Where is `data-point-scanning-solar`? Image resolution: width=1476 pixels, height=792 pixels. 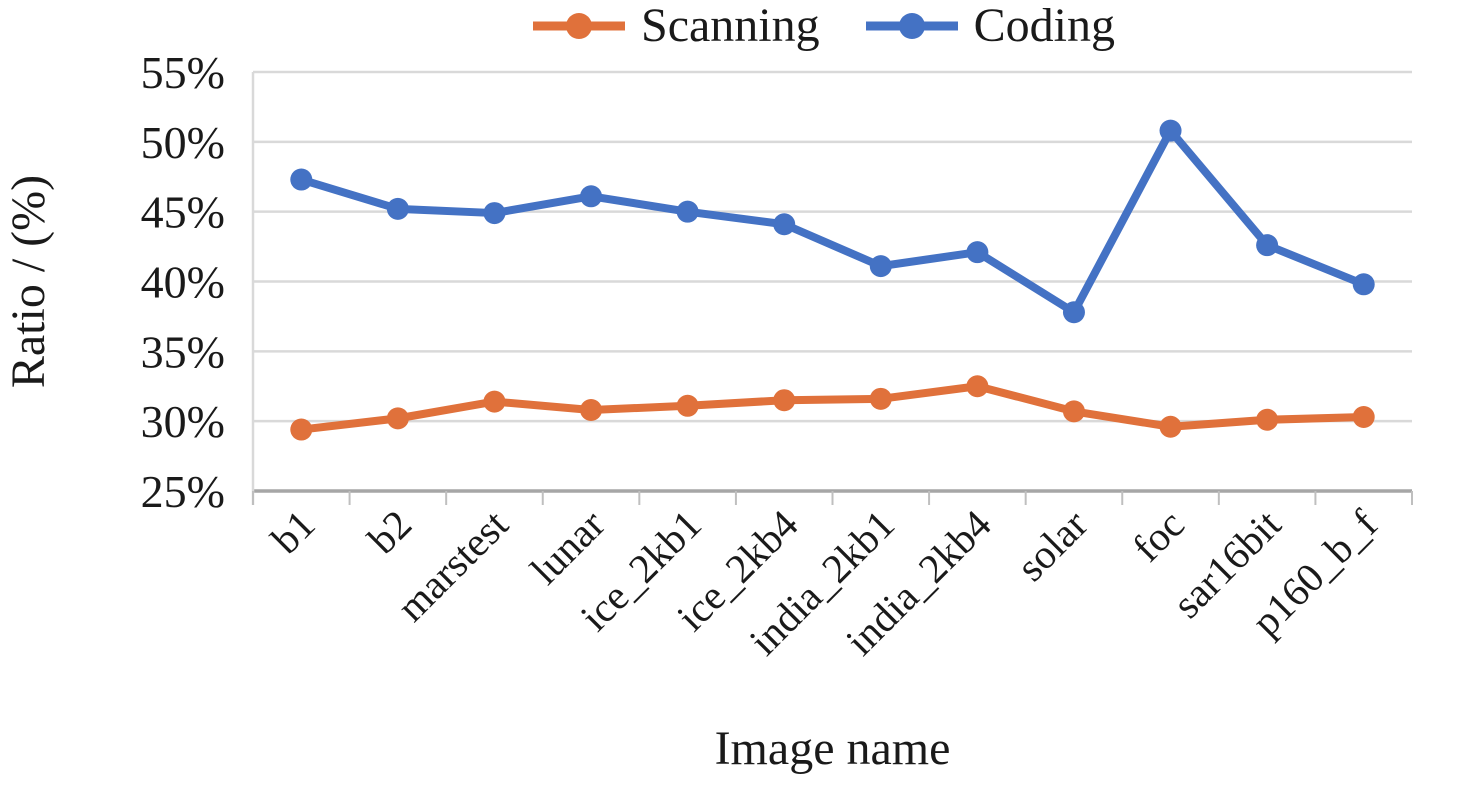 data-point-scanning-solar is located at coordinates (1073, 411).